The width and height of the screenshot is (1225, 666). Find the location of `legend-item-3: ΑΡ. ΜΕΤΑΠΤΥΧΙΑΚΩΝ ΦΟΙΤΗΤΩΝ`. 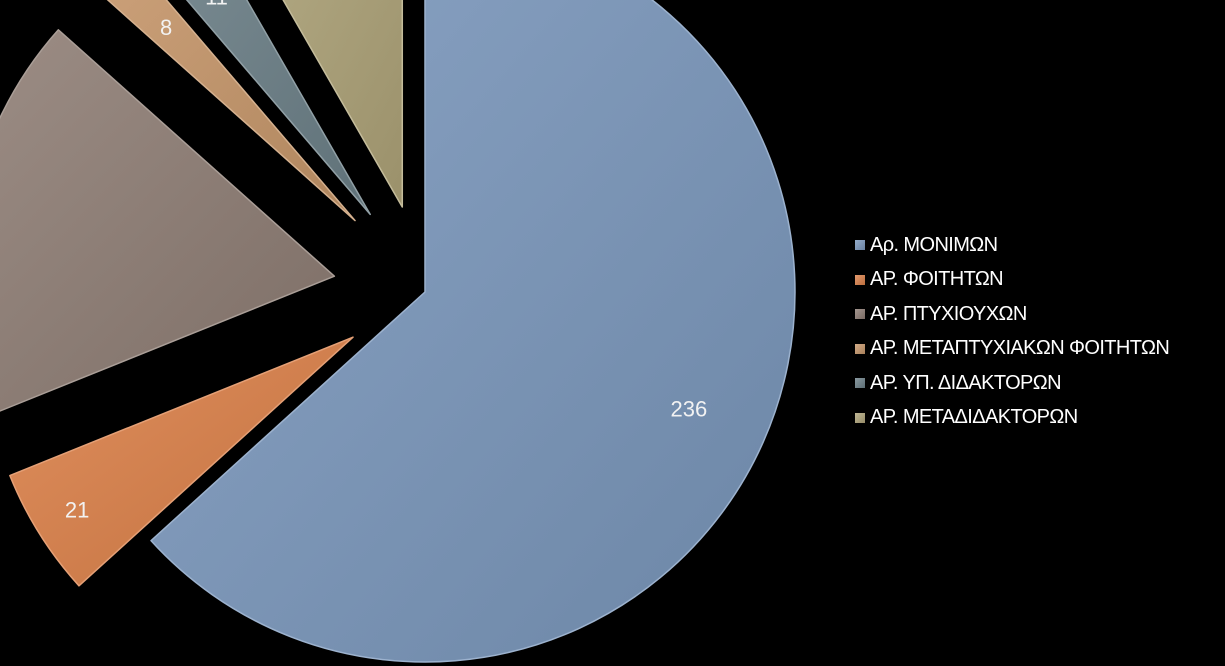

legend-item-3: ΑΡ. ΜΕΤΑΠΤΥΧΙΑΚΩΝ ΦΟΙΤΗΤΩΝ is located at coordinates (1040, 349).